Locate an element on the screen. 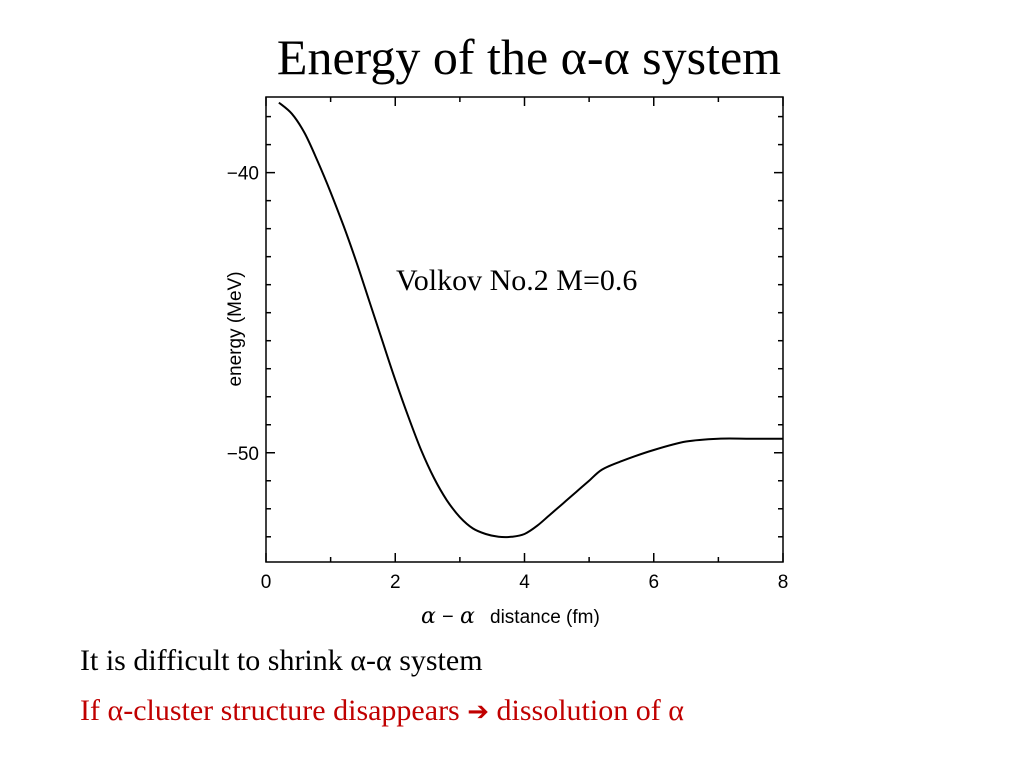  y-tick-label: −40 is located at coordinates (243, 174).